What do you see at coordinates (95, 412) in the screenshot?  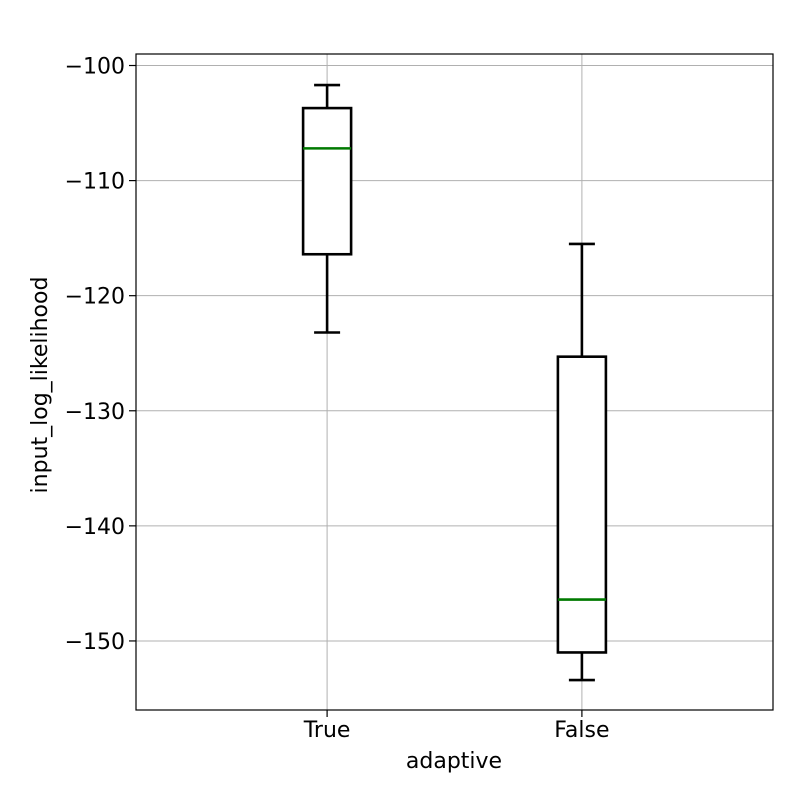 I see `y-tick-label: −130` at bounding box center [95, 412].